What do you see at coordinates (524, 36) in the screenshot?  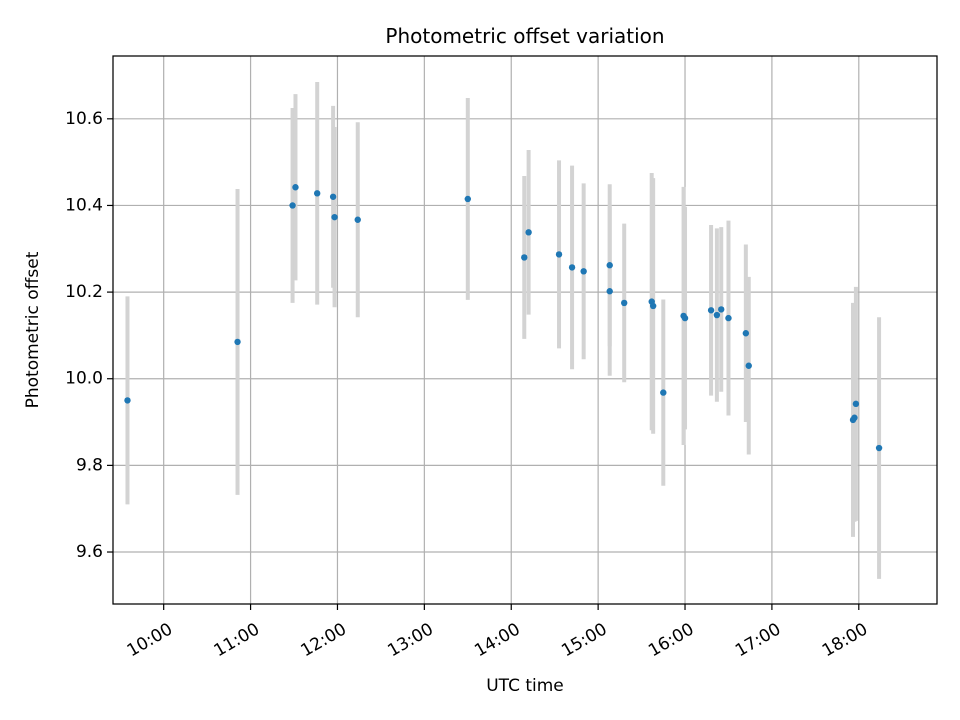 I see `chart-title: Photometric offset variation` at bounding box center [524, 36].